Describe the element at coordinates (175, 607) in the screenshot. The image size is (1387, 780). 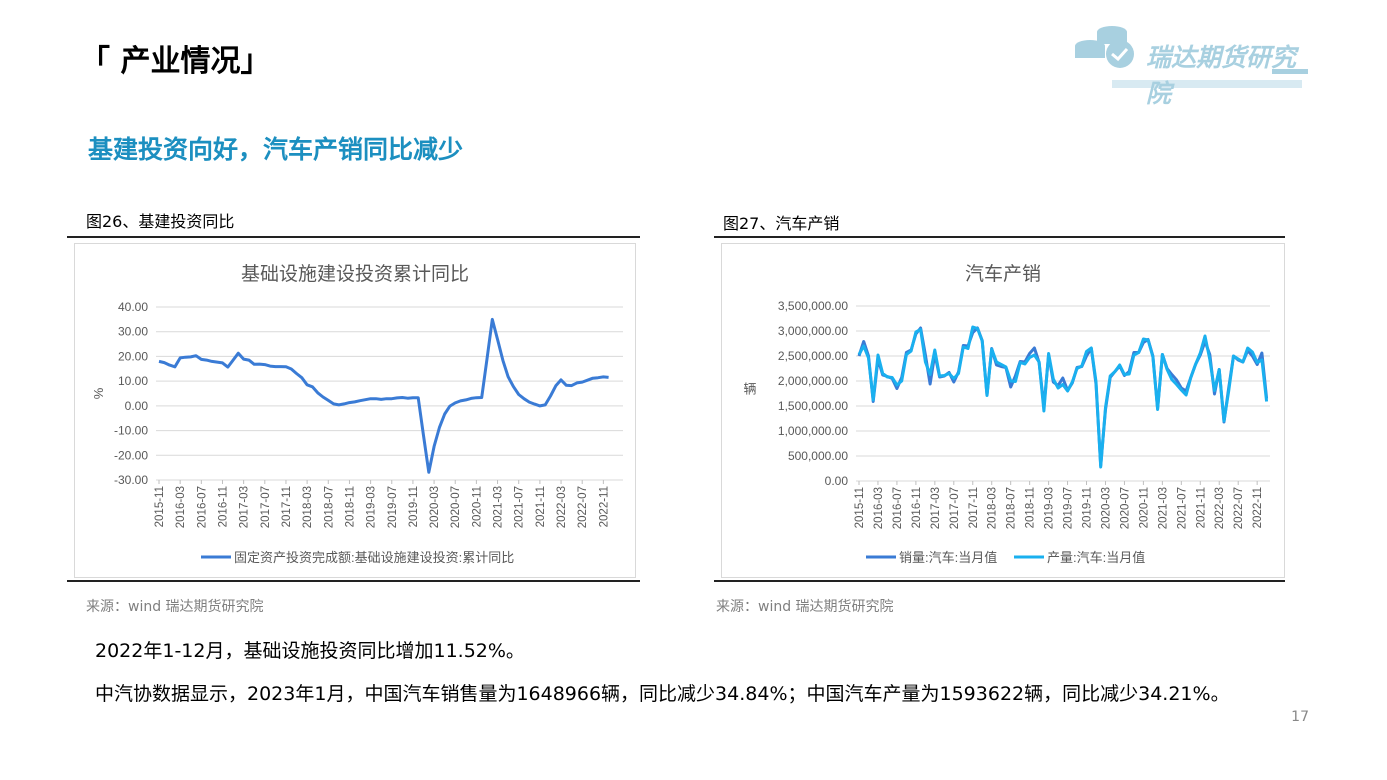
I see `figure-26-source: 来源：wind 瑞达期货研究院` at that location.